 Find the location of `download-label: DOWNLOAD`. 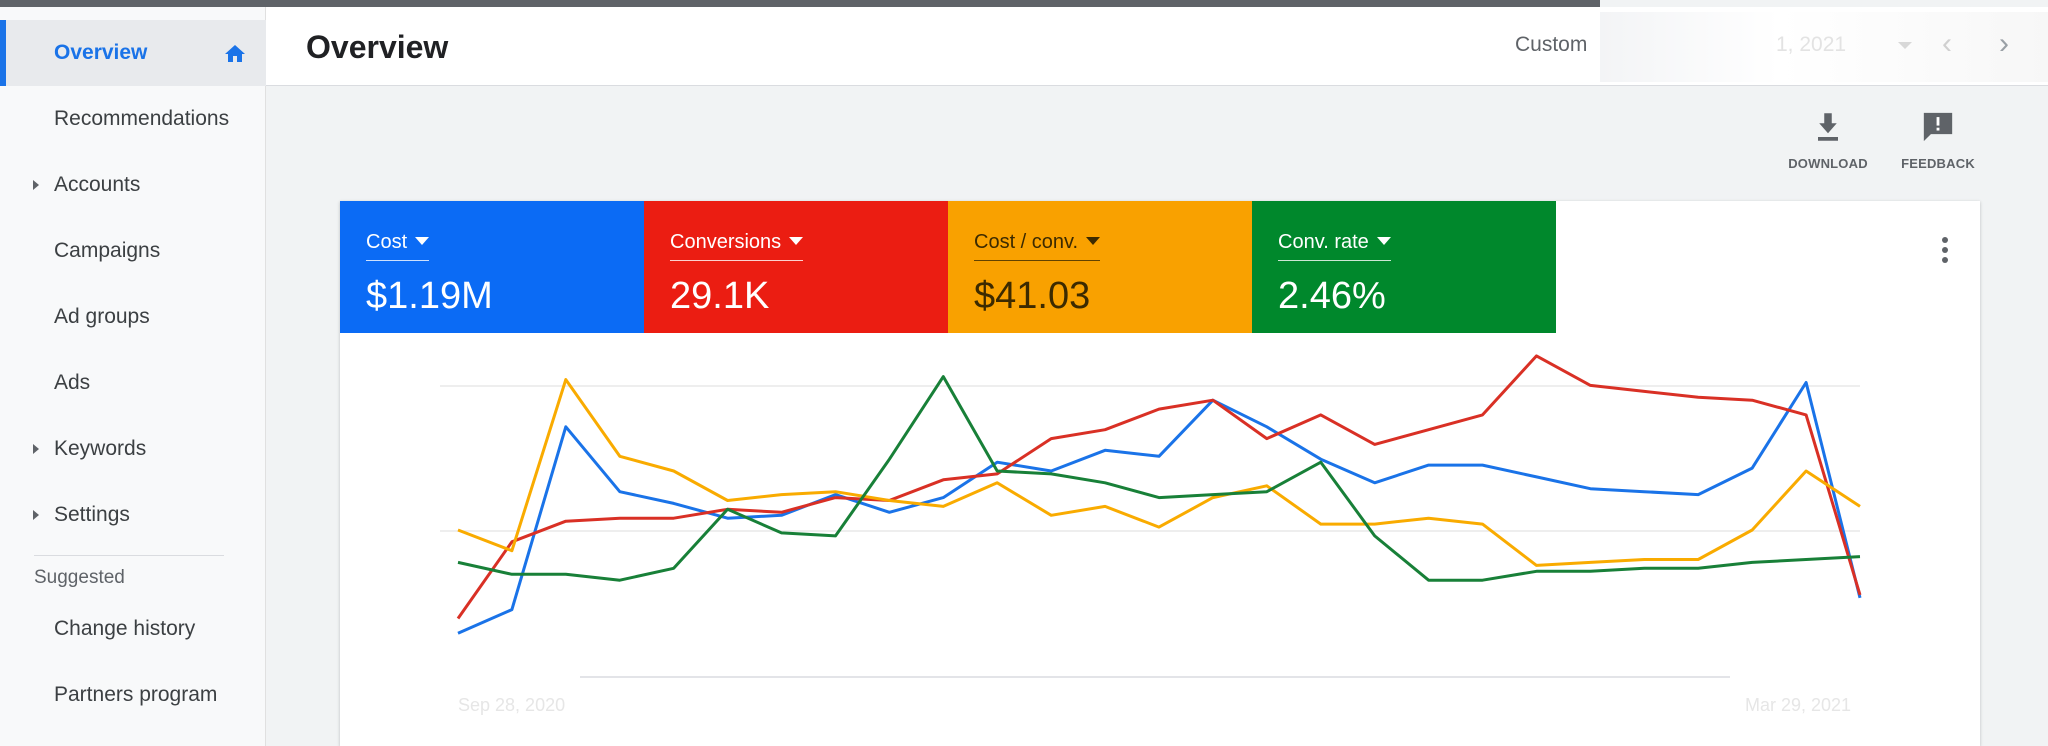

download-label: DOWNLOAD is located at coordinates (1828, 163).